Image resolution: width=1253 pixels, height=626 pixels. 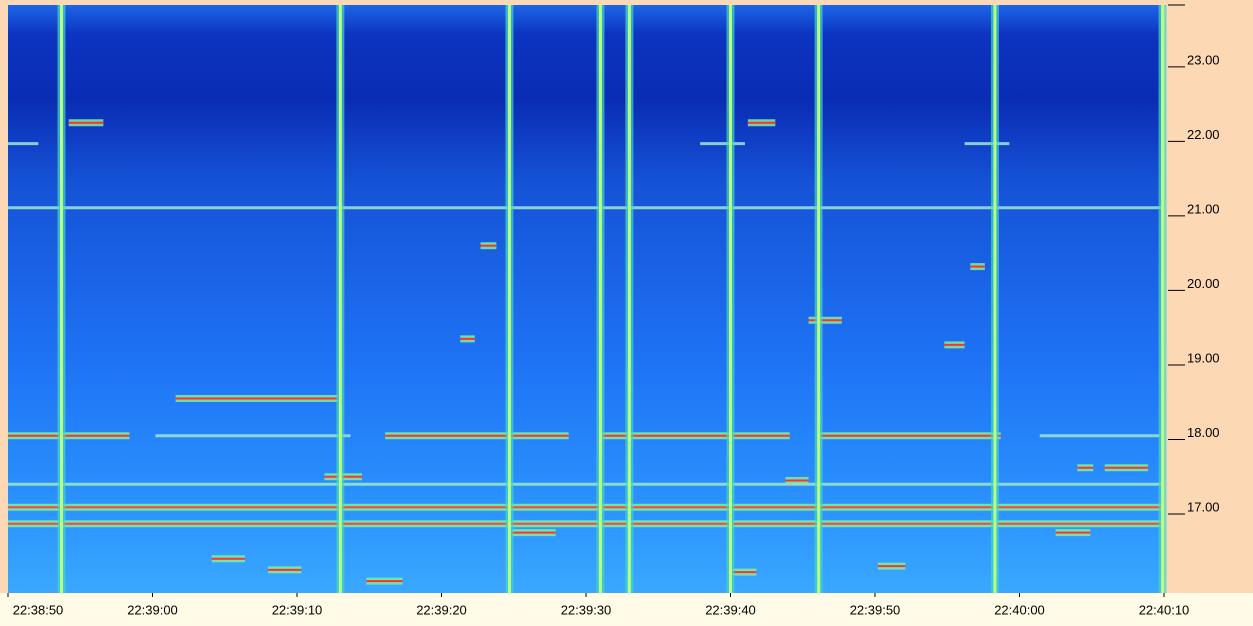 I want to click on x-tick-label: 22:39:40, so click(x=730, y=609).